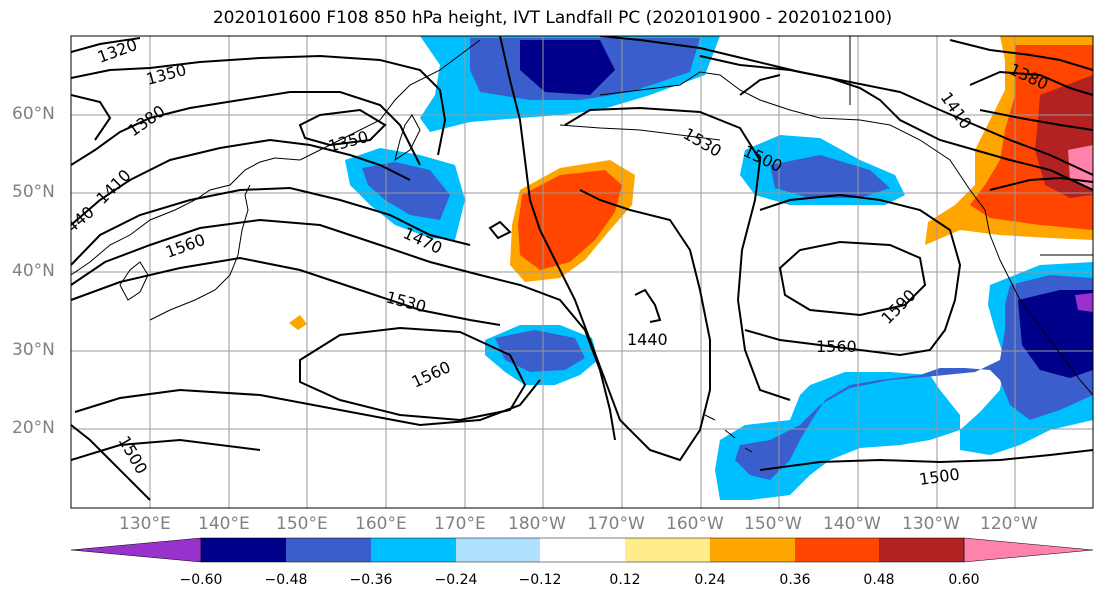 This screenshot has width=1105, height=601. Describe the element at coordinates (33, 192) in the screenshot. I see `lat-label: 50°N` at that location.